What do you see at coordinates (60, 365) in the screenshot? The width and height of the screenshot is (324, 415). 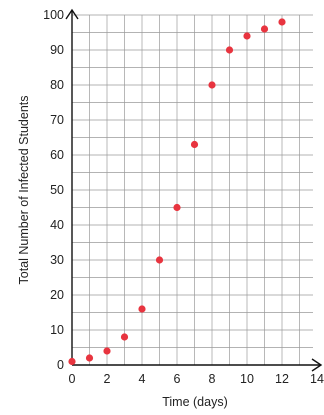 I see `y-tick-label: 0` at bounding box center [60, 365].